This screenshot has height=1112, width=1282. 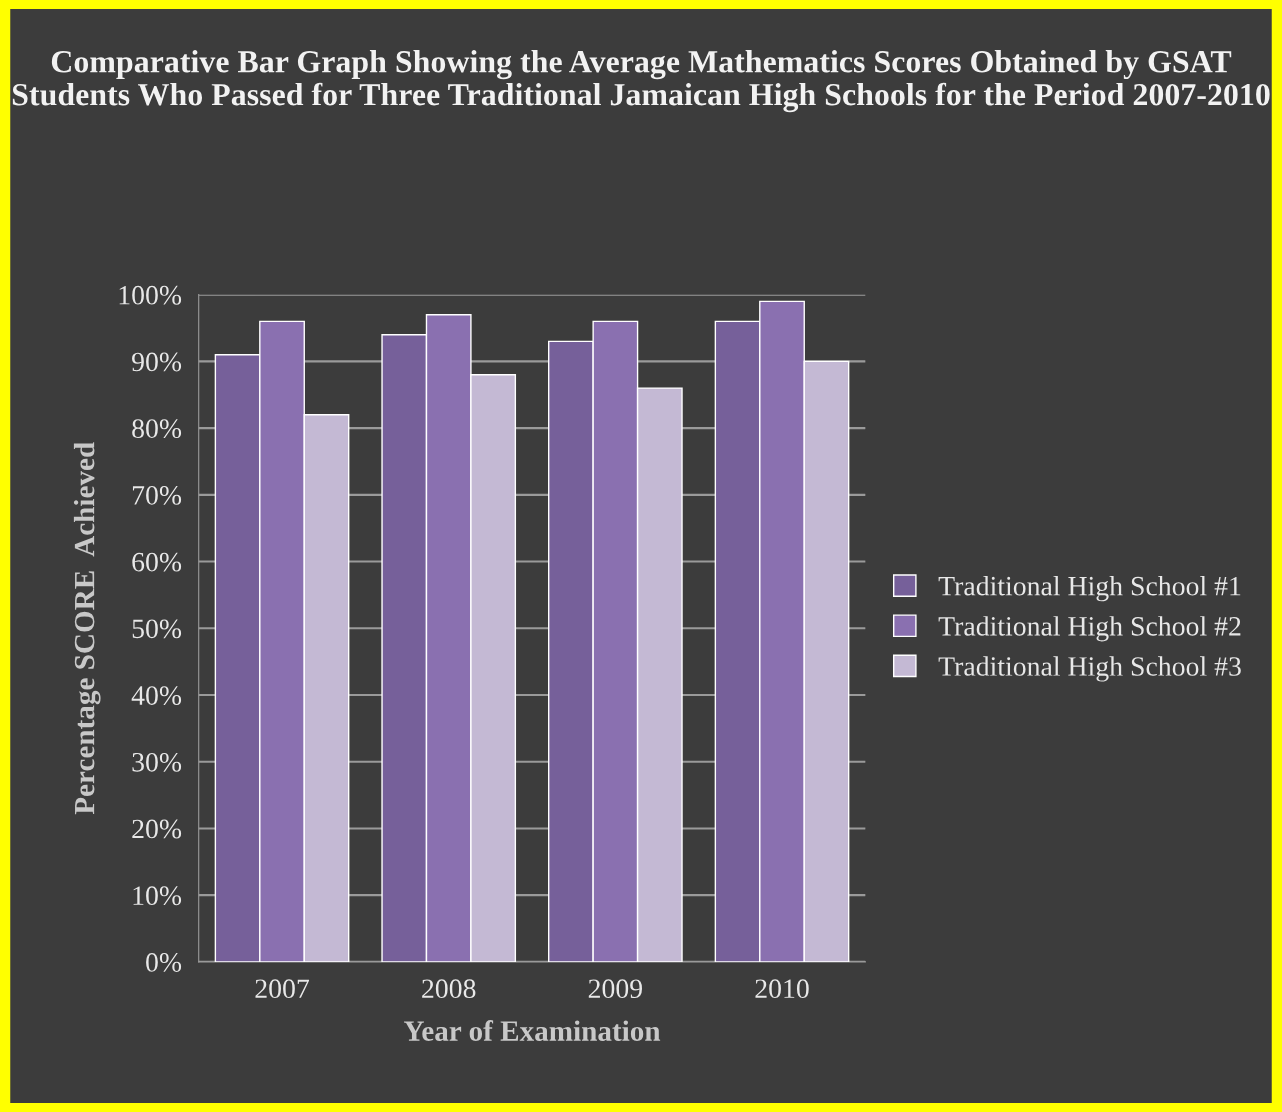 What do you see at coordinates (782, 989) in the screenshot?
I see `x-tick-label: 2010` at bounding box center [782, 989].